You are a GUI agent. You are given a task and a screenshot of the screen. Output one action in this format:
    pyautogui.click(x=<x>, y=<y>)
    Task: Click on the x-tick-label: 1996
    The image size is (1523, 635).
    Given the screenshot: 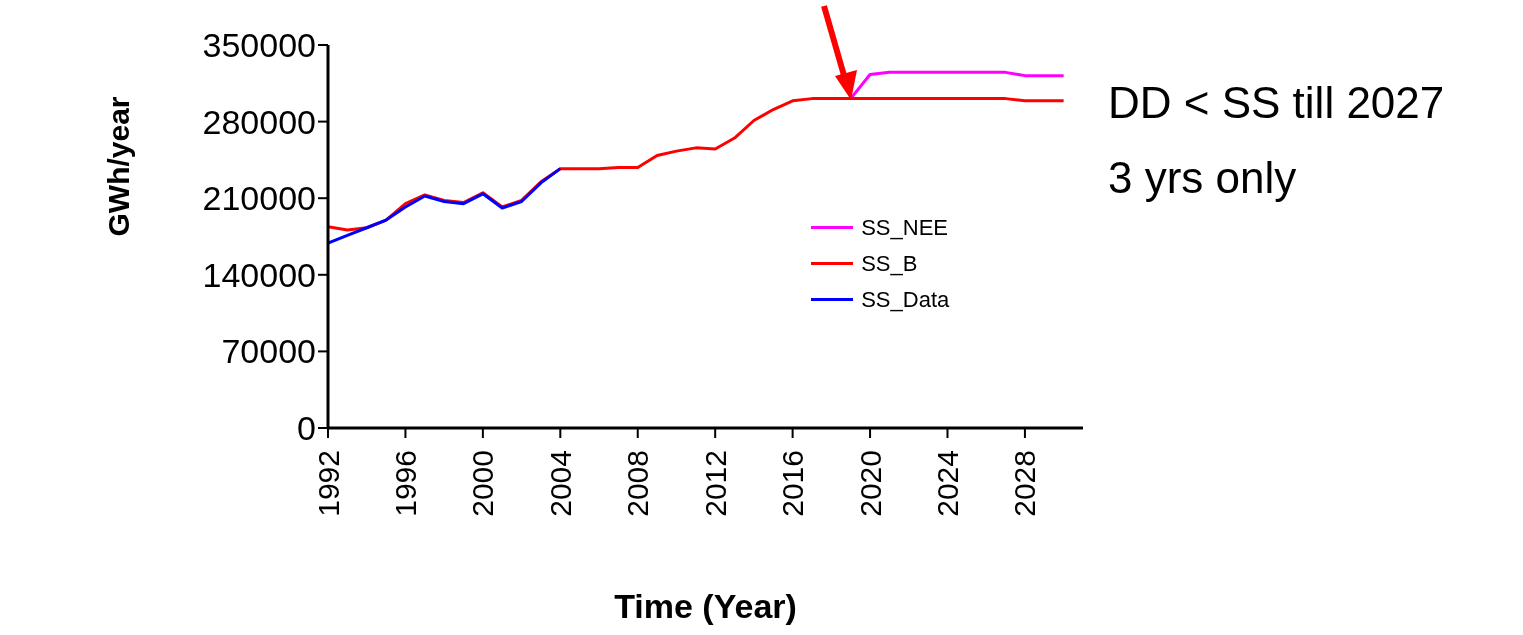 What is the action you would take?
    pyautogui.click(x=405, y=483)
    